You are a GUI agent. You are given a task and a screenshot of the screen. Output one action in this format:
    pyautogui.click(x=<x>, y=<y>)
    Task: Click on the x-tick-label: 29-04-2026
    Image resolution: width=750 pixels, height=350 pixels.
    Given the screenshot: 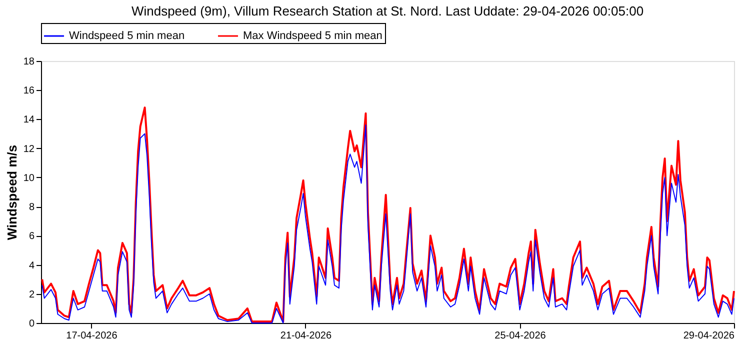 What is the action you would take?
    pyautogui.click(x=709, y=336)
    